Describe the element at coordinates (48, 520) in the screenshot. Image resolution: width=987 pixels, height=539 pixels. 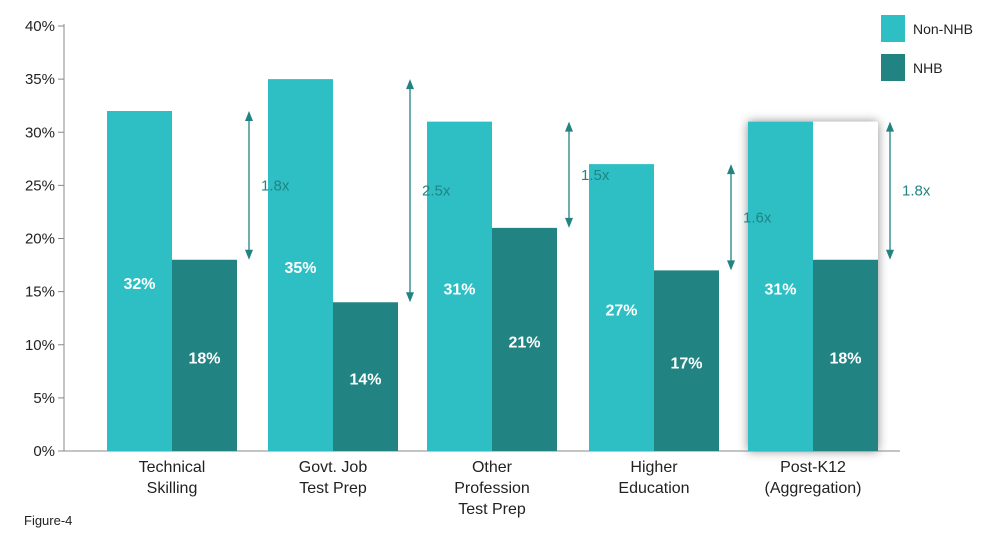
I see `figure-label: Figure-4` at that location.